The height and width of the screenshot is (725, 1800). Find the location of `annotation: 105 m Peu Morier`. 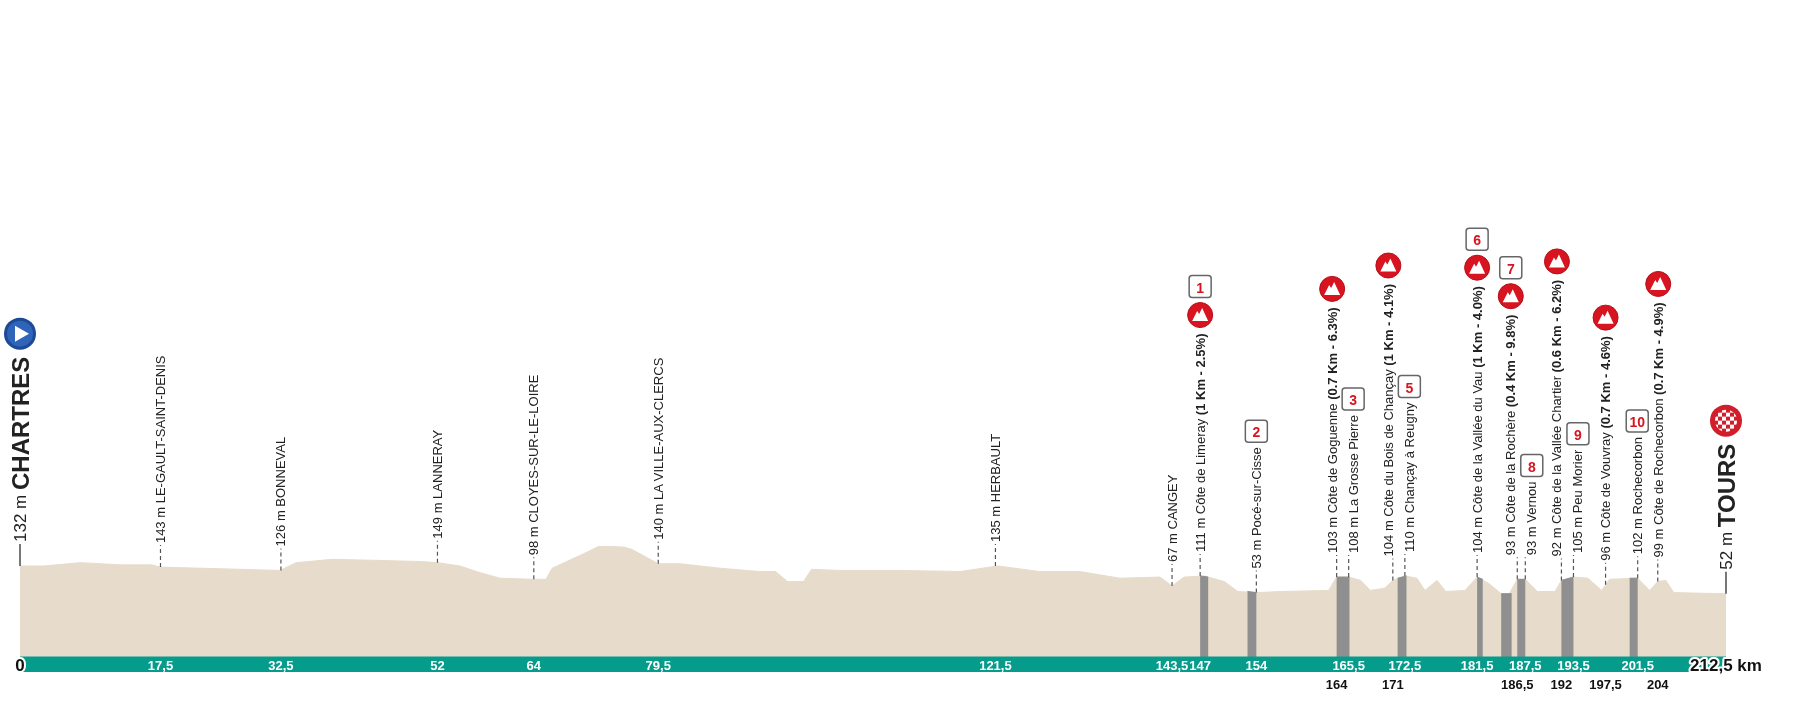

annotation: 105 m Peu Morier is located at coordinates (1578, 501).